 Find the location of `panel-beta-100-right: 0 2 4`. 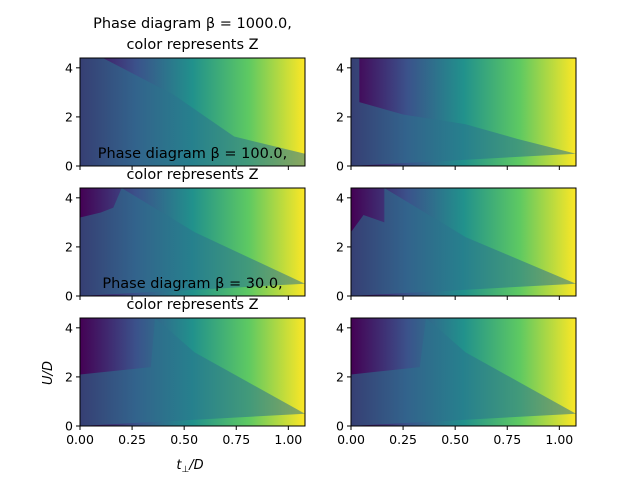

panel-beta-100-right: 0 2 4 is located at coordinates (456, 245).